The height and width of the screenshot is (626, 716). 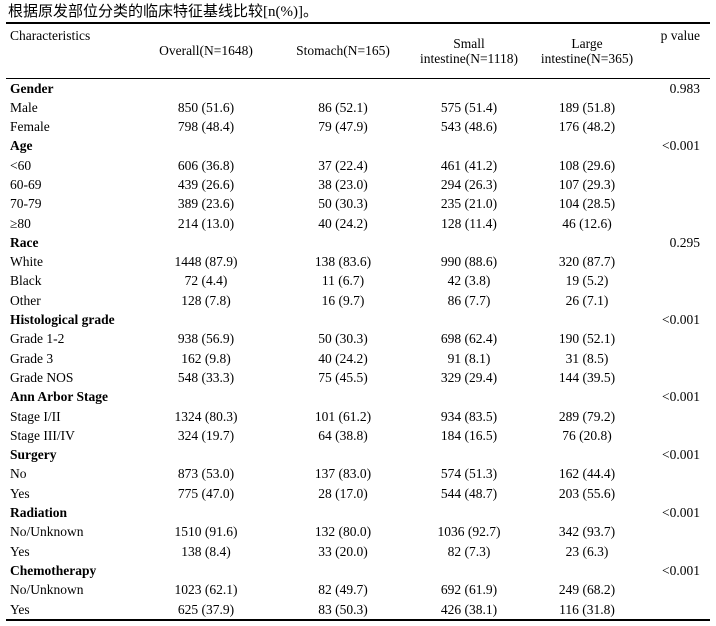 What do you see at coordinates (358, 396) in the screenshot?
I see `section-header-row: Ann Arbor Stage <0.001` at bounding box center [358, 396].